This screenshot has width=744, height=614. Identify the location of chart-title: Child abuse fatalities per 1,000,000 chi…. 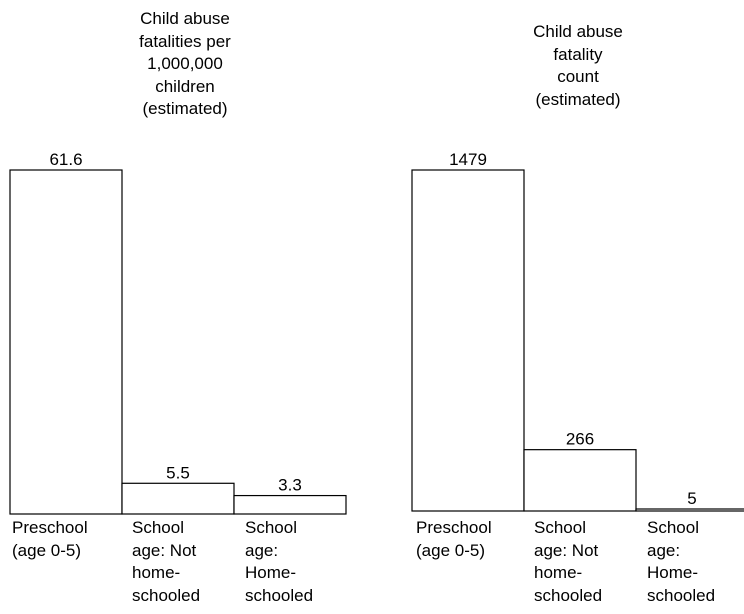
(185, 64).